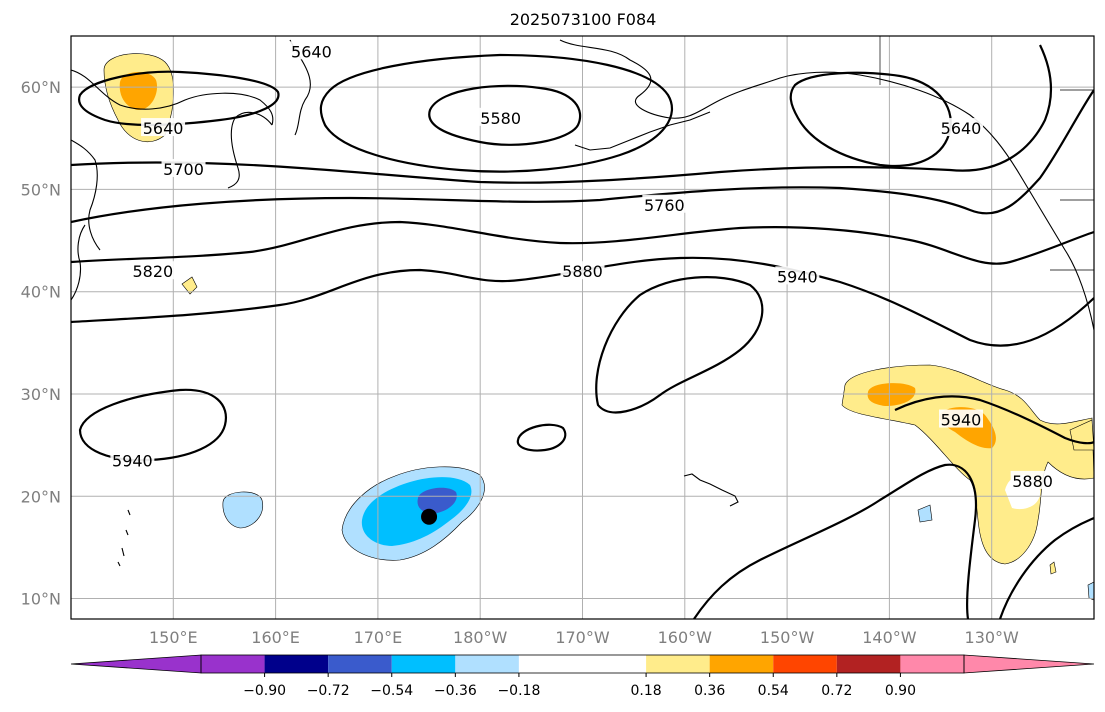  What do you see at coordinates (41, 87) in the screenshot?
I see `y-tick-label: 60°N` at bounding box center [41, 87].